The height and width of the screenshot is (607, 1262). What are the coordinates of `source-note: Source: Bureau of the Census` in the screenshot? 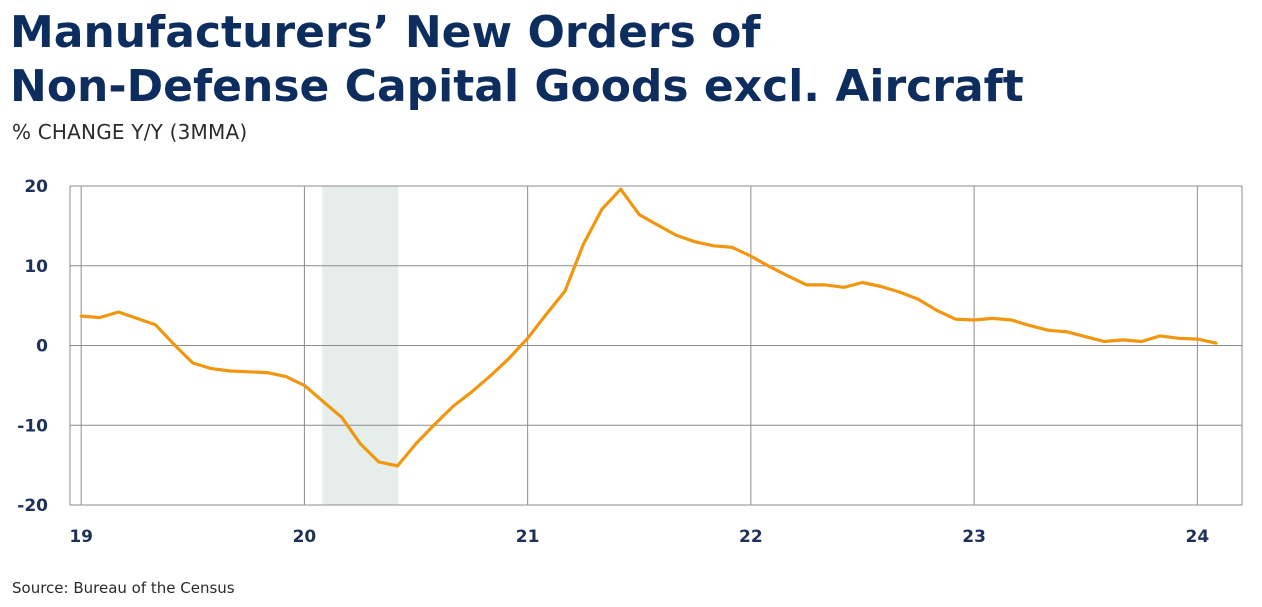 It's located at (123, 588).